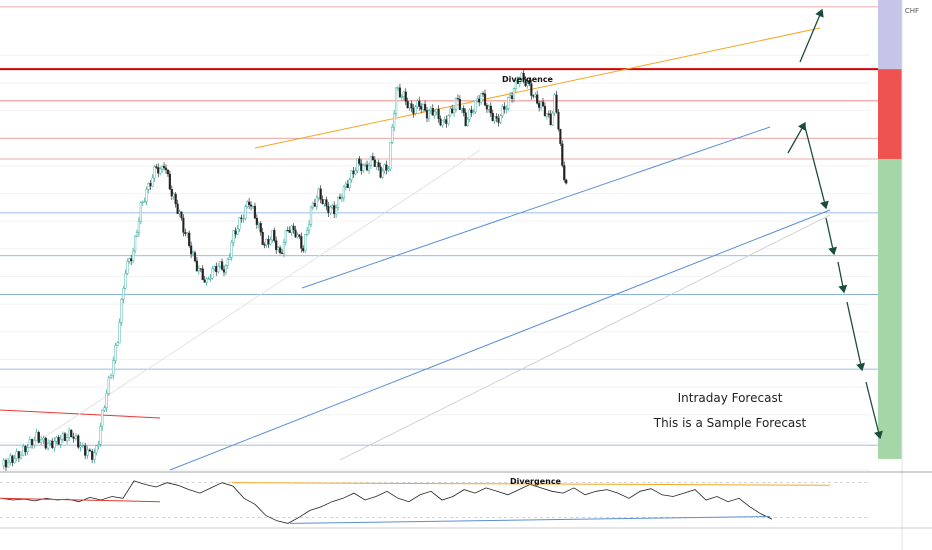 This screenshot has width=932, height=550. I want to click on divergence-trendline, so click(537, 88).